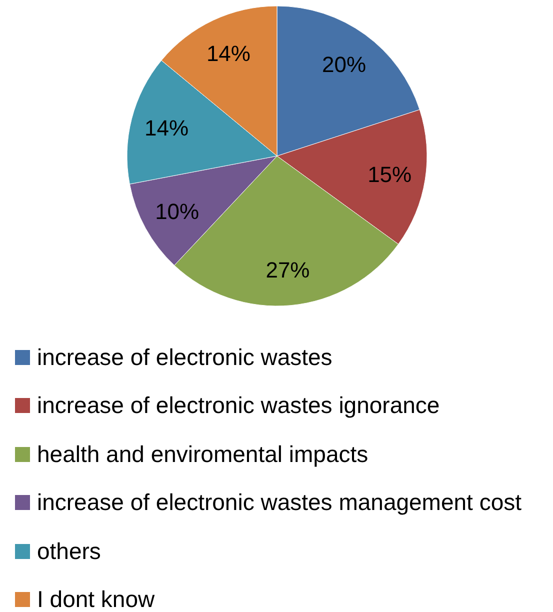 The image size is (553, 612). I want to click on data-label: 15%, so click(390, 173).